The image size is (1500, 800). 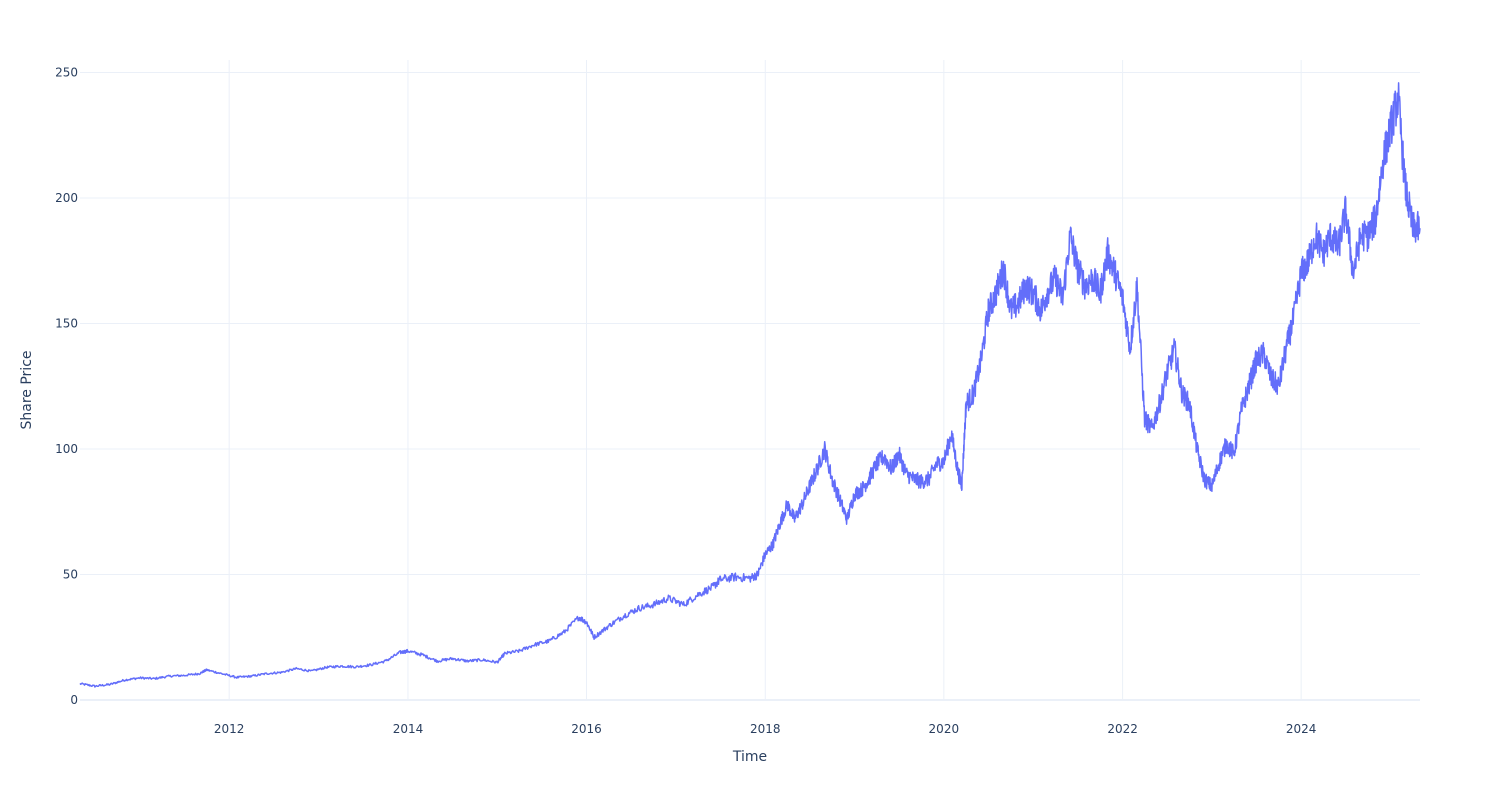 What do you see at coordinates (1122, 729) in the screenshot?
I see `x-tick-label: 2022` at bounding box center [1122, 729].